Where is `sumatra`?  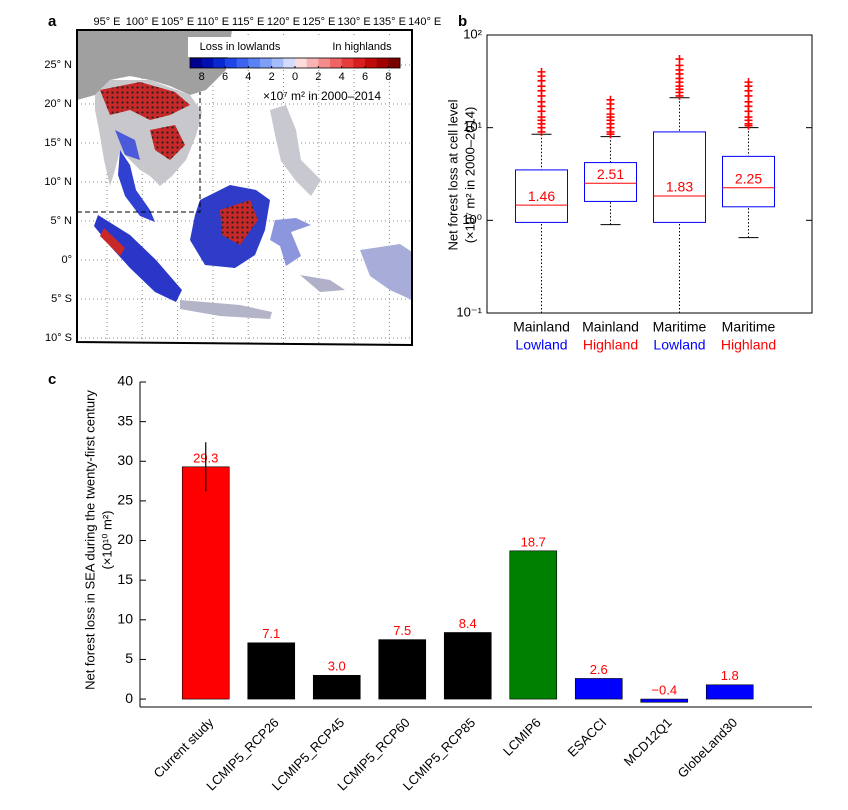
sumatra is located at coordinates (138, 258).